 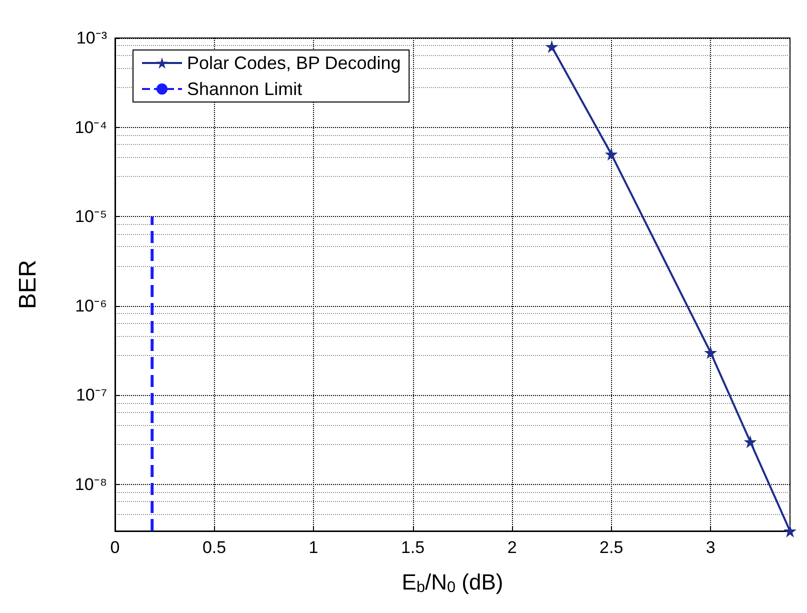 I want to click on x-tick-label: 3, so click(x=711, y=547).